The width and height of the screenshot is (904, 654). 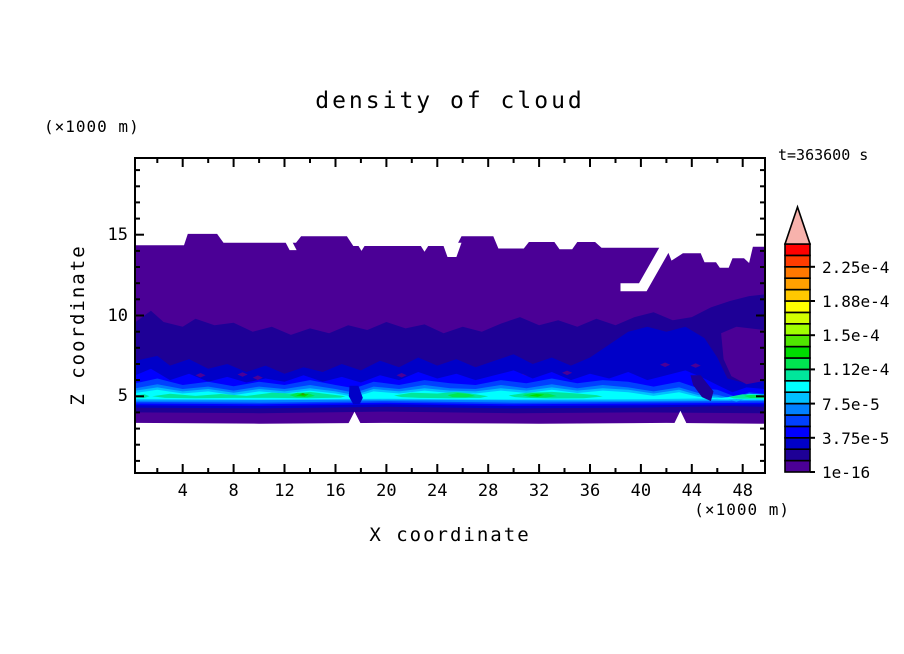 What do you see at coordinates (450, 101) in the screenshot?
I see `plot-title: density of cloud` at bounding box center [450, 101].